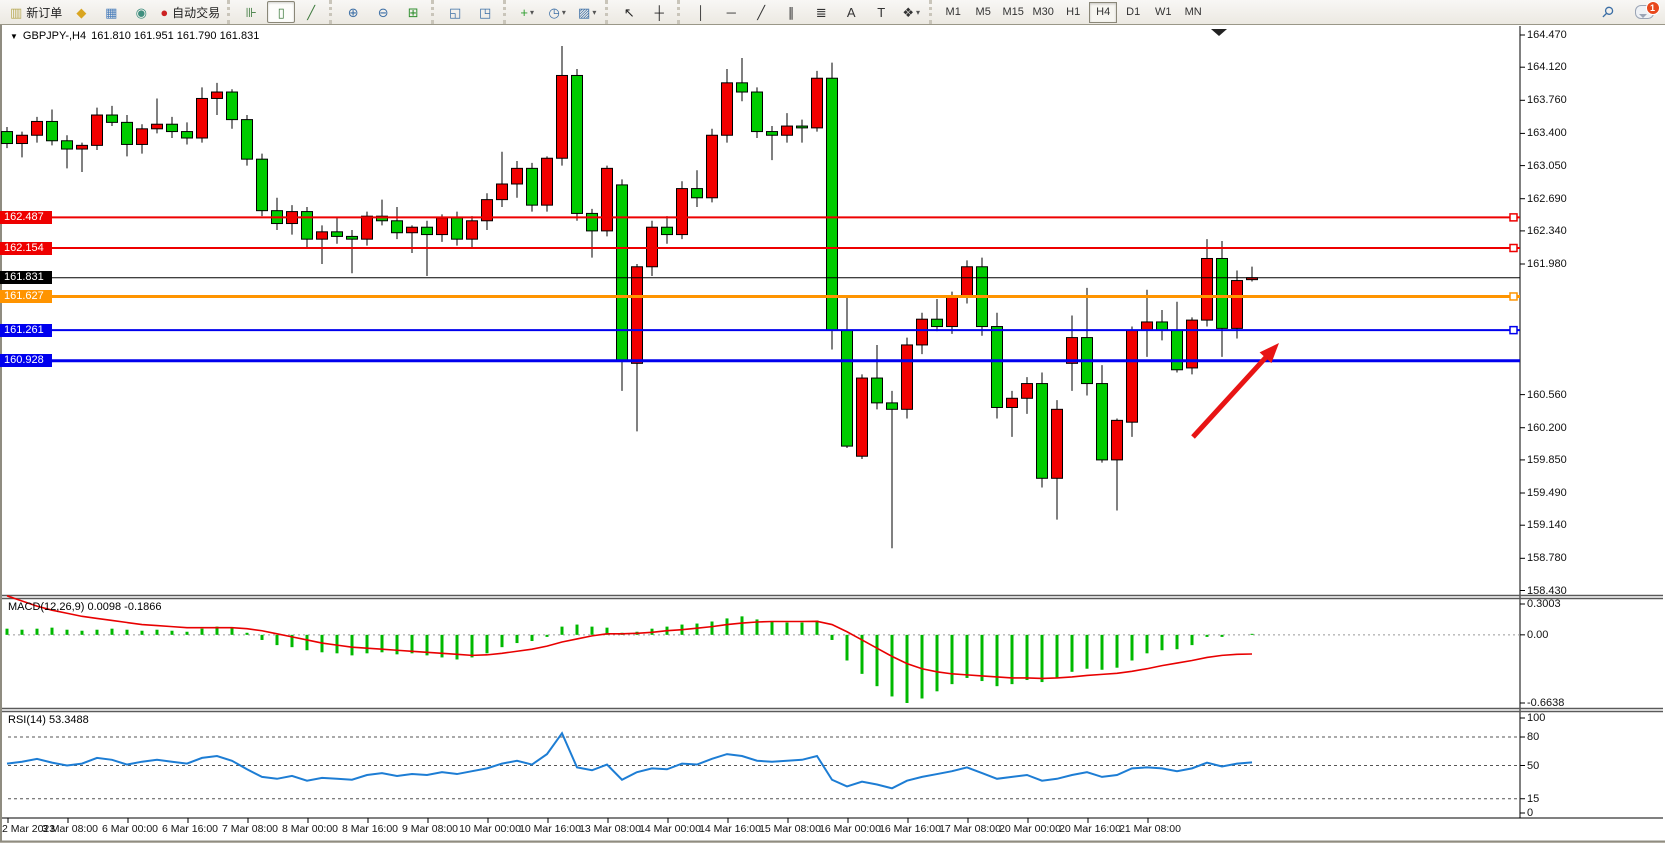 The height and width of the screenshot is (843, 1665). I want to click on chat-bubble-icon: 1, so click(1647, 10).